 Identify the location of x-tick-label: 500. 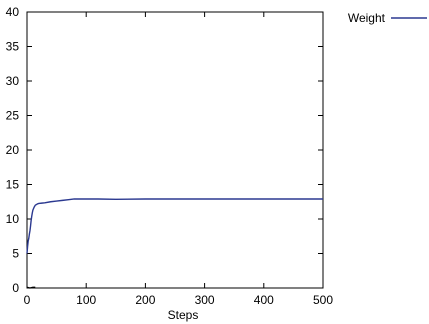
(323, 300).